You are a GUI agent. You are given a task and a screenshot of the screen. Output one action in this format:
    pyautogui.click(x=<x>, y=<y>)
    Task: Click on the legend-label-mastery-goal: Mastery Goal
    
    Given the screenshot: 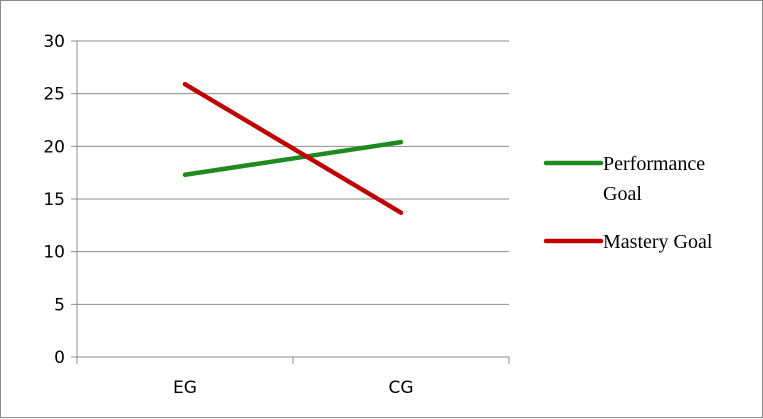 What is the action you would take?
    pyautogui.click(x=658, y=242)
    